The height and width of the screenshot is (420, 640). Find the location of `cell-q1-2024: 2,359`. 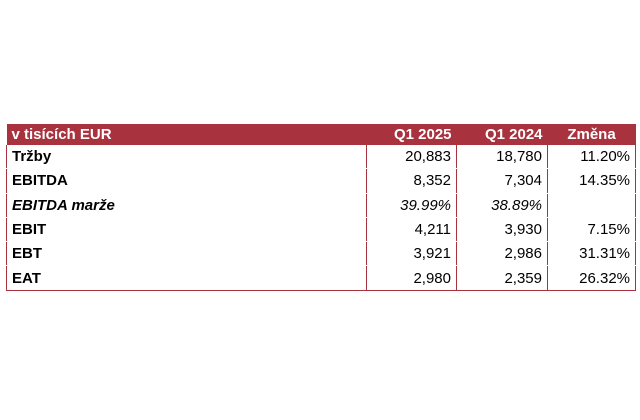

cell-q1-2024: 2,359 is located at coordinates (502, 278).